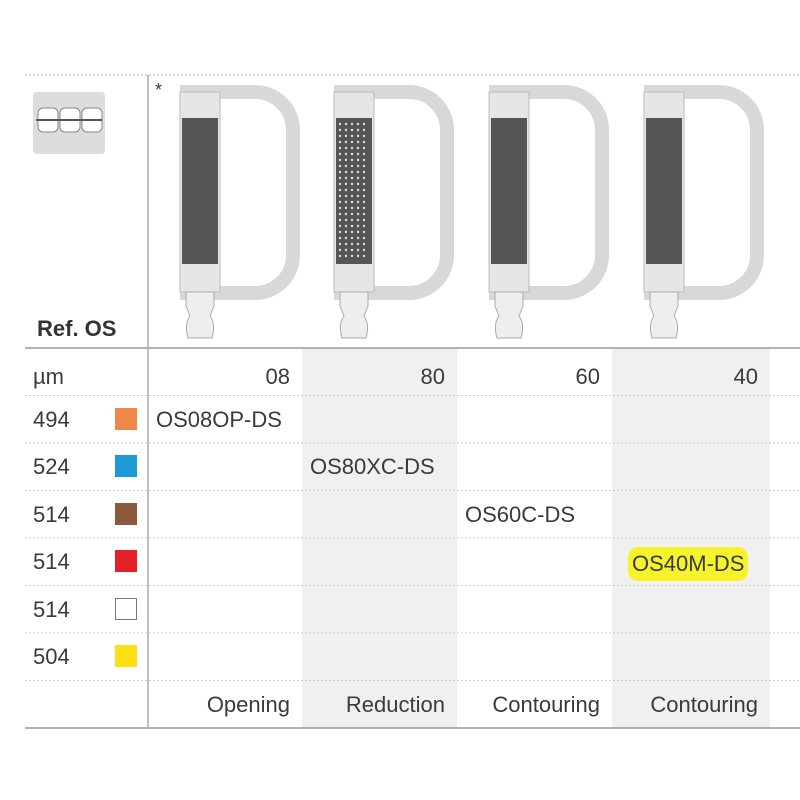  Describe the element at coordinates (520, 514) in the screenshot. I see `product-code: OS60C-DS` at that location.